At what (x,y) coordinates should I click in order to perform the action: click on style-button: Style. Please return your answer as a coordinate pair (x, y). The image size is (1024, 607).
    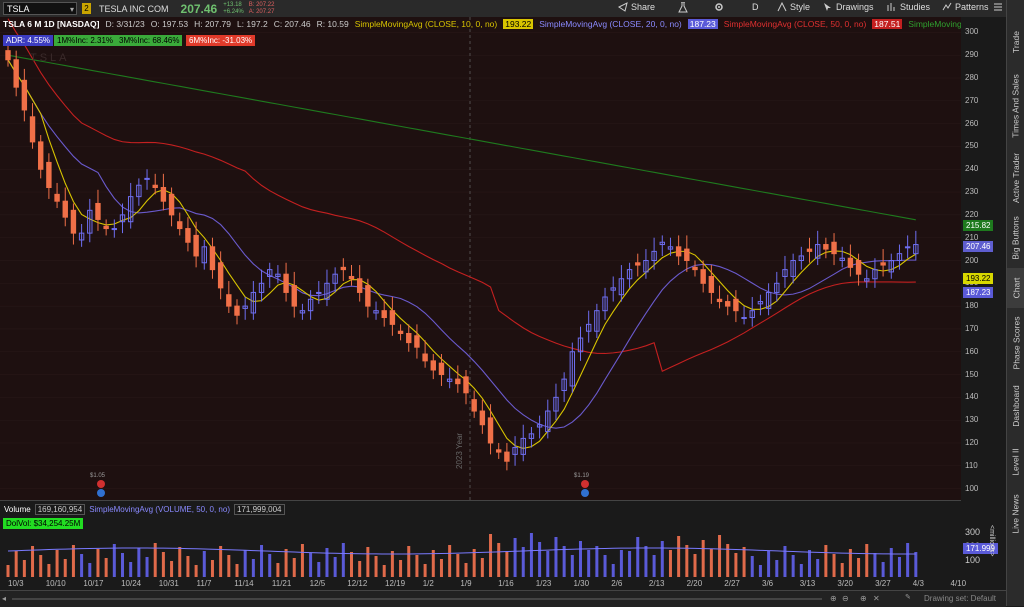
    Looking at the image, I should click on (793, 7).